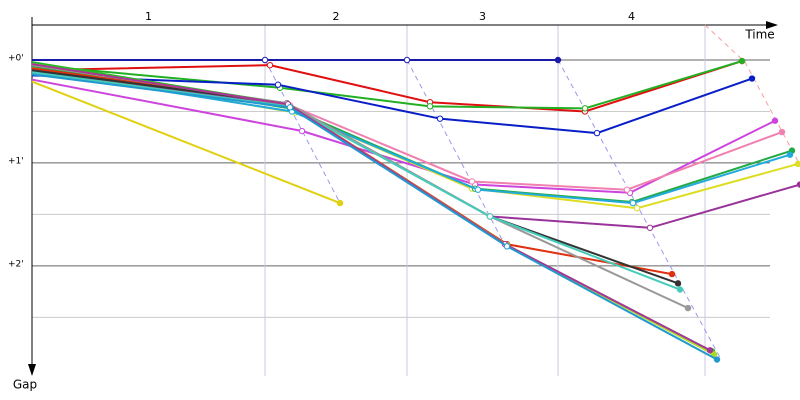  I want to click on x-axis-label: Time, so click(759, 35).